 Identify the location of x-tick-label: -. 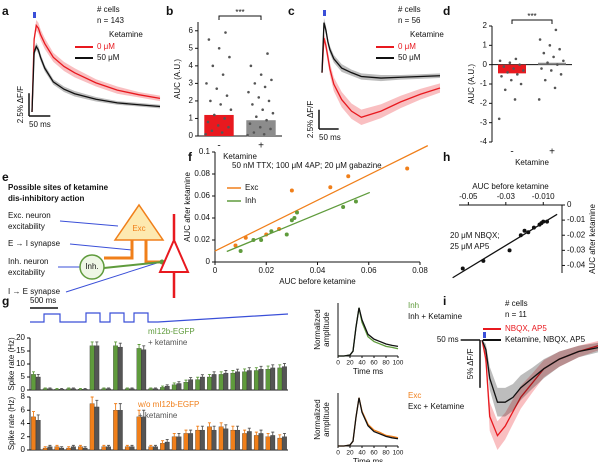
(511, 152).